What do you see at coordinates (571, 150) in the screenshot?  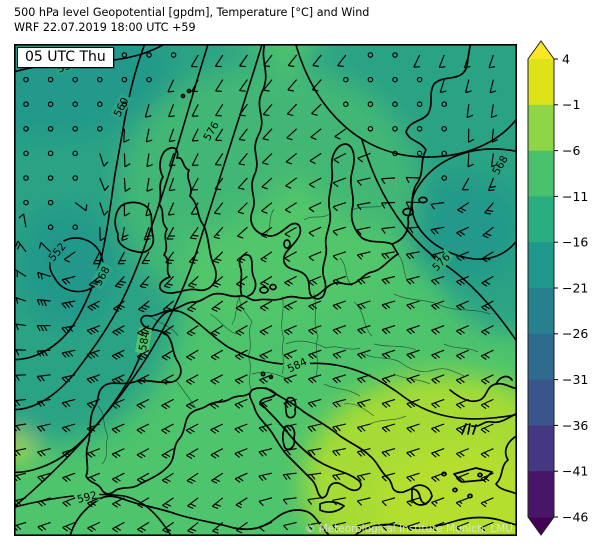 I see `colorbar-tick-label: −6` at bounding box center [571, 150].